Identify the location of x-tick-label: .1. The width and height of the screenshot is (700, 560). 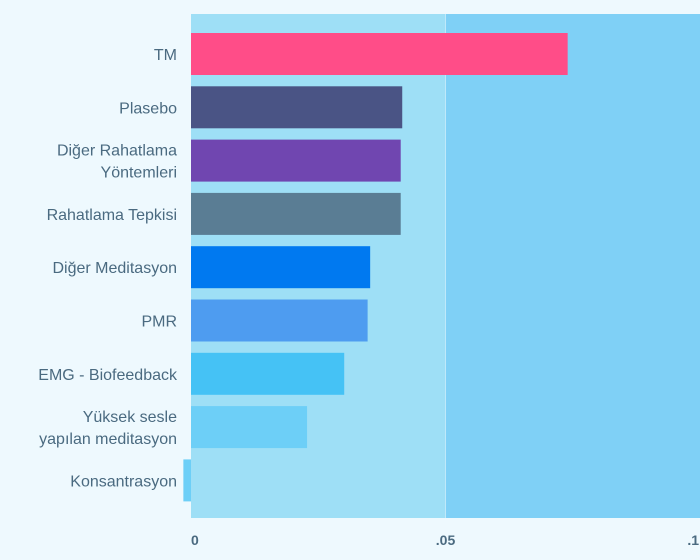
(693, 540).